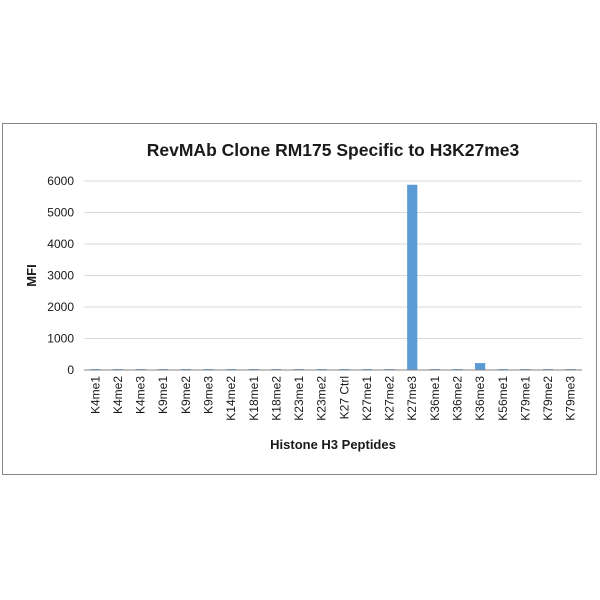 Image resolution: width=600 pixels, height=600 pixels. What do you see at coordinates (60, 244) in the screenshot?
I see `y-tick-label: 4000` at bounding box center [60, 244].